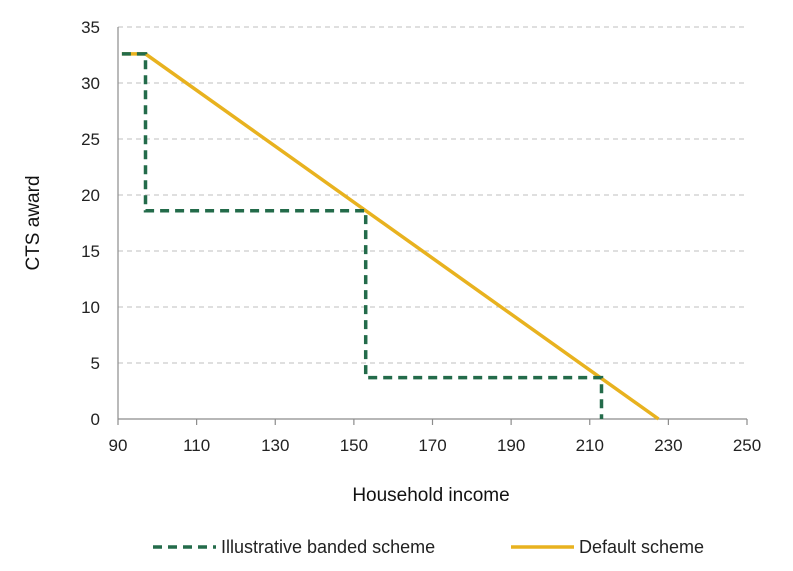 Image resolution: width=793 pixels, height=571 pixels. Describe the element at coordinates (196, 445) in the screenshot. I see `x-tick-label: 110` at that location.